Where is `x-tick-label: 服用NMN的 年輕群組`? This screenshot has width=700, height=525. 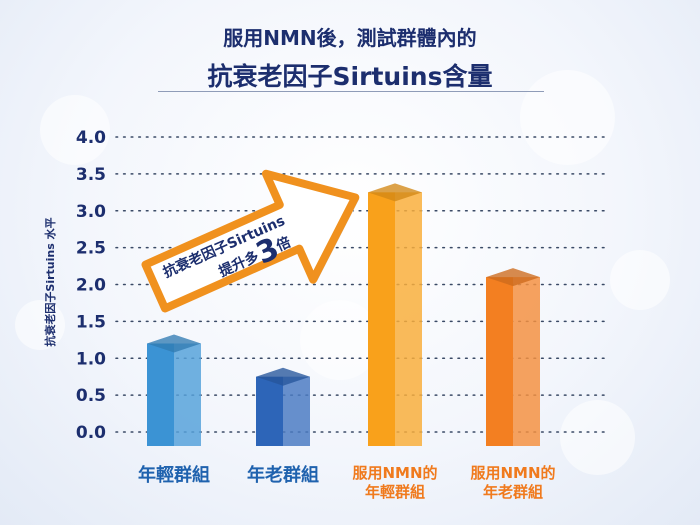
x-tick-label: 服用NMN的 年輕群組 is located at coordinates (395, 483).